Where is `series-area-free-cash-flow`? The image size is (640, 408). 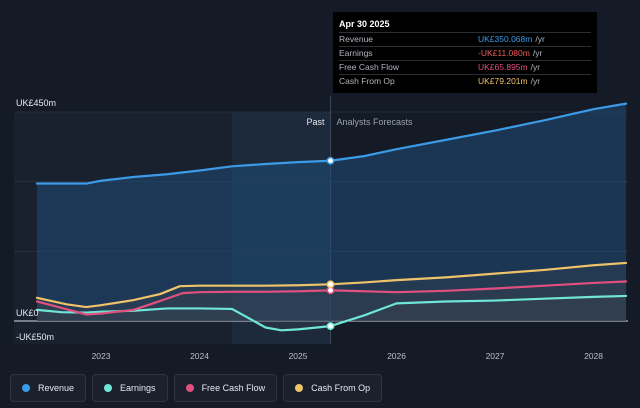 series-area-free-cash-flow is located at coordinates (332, 301).